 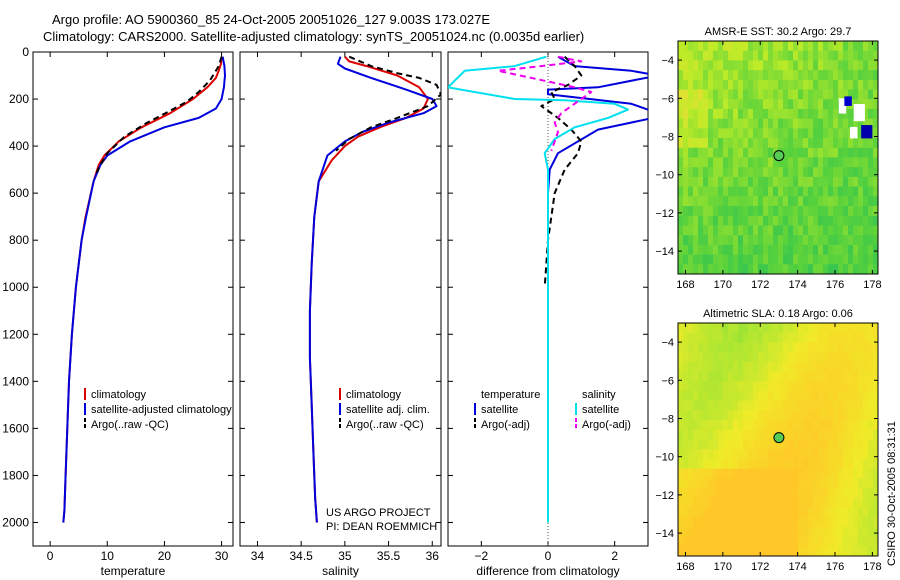 I want to click on y-tick-label: −6, so click(x=667, y=381).